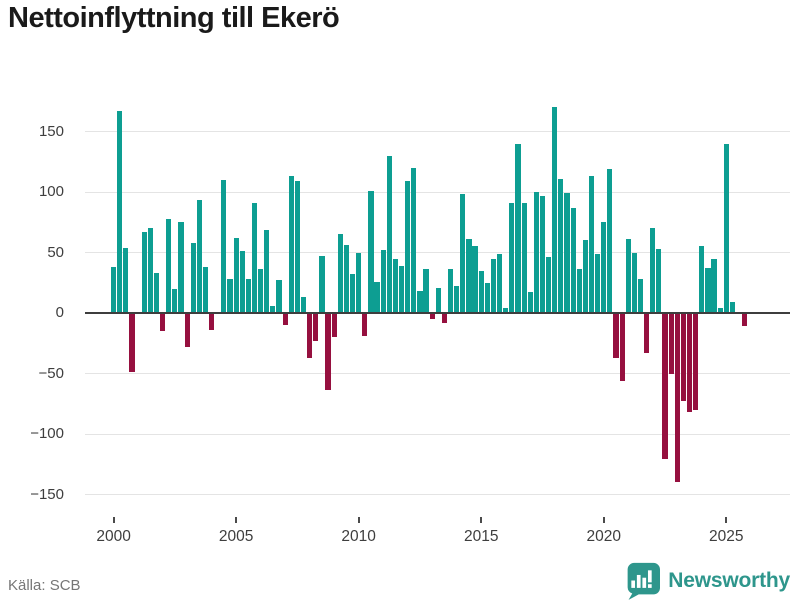 The image size is (800, 600). I want to click on y-axis-label: 150, so click(51, 131).